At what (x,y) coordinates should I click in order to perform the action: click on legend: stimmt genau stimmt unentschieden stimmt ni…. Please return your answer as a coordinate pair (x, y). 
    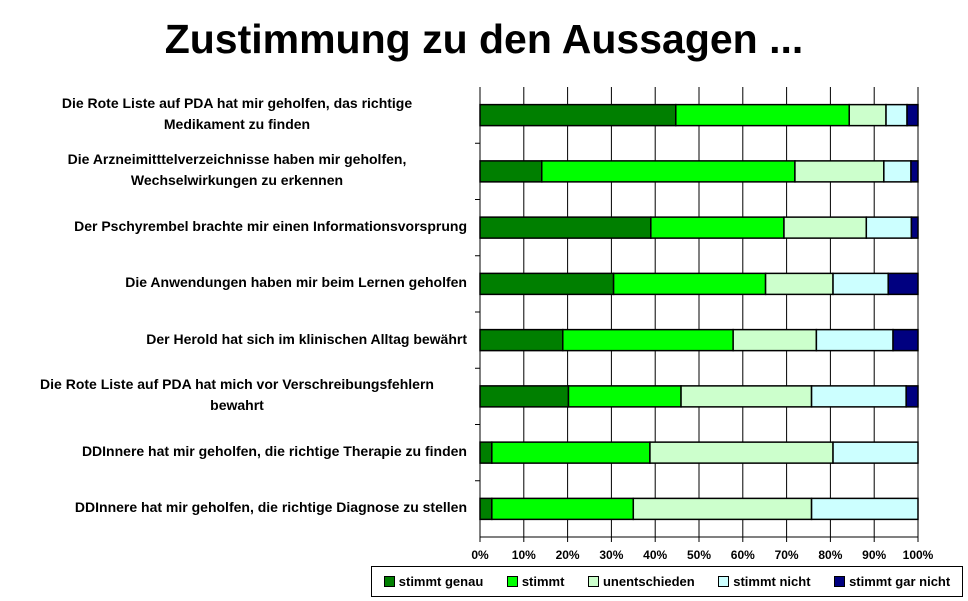
    Looking at the image, I should click on (667, 581).